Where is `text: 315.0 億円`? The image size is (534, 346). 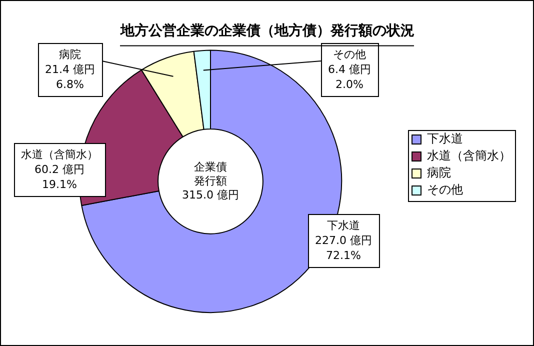
text: 315.0 億円 is located at coordinates (210, 195).